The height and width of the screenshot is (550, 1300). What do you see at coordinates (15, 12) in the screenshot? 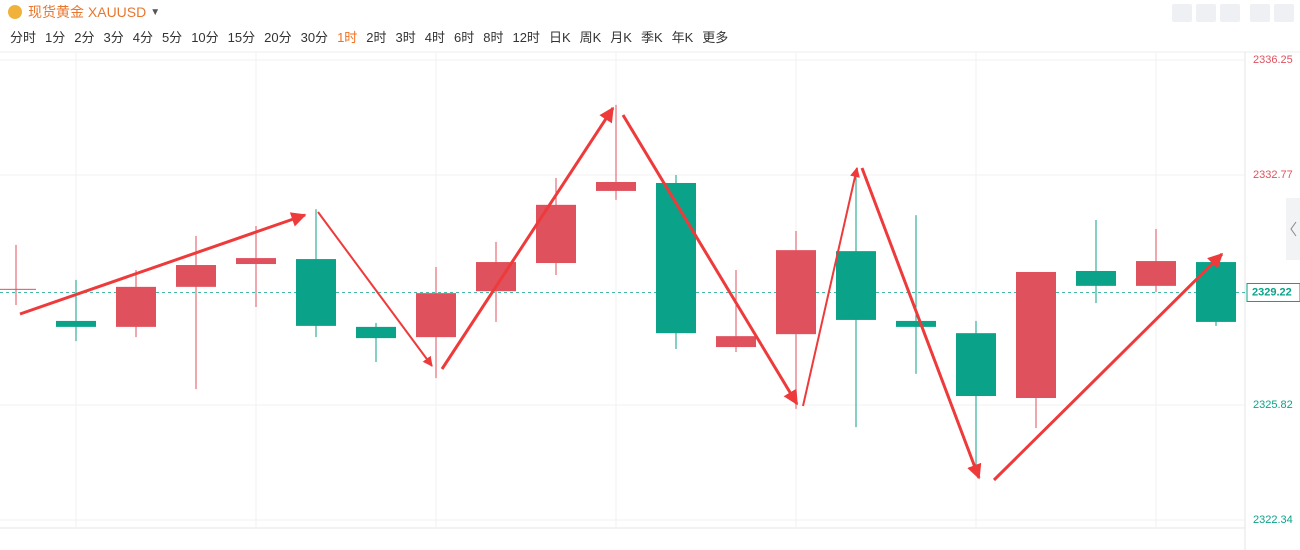
I see `gold-icon` at bounding box center [15, 12].